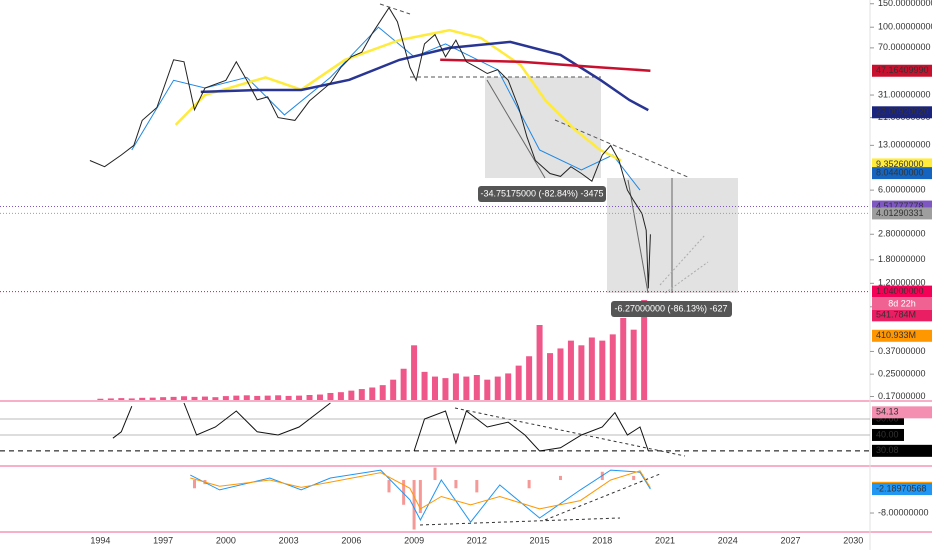  What do you see at coordinates (905, 27) in the screenshot?
I see `y-tick-label: 100.00000000` at bounding box center [905, 27].